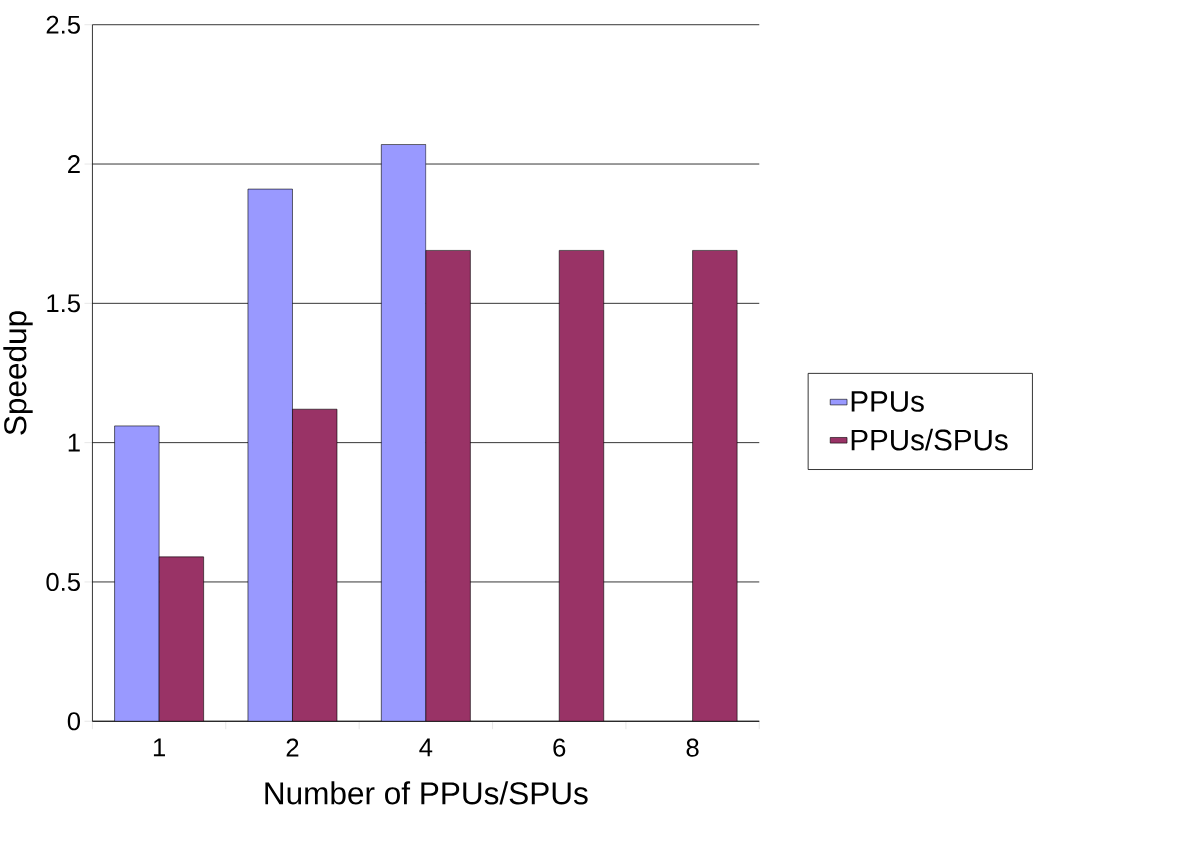 This screenshot has width=1194, height=847. I want to click on x-tick-label: 2, so click(292, 747).